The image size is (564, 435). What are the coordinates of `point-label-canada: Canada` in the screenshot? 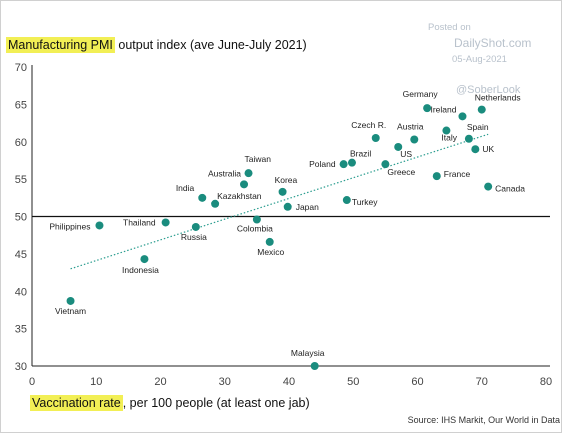 It's located at (510, 189).